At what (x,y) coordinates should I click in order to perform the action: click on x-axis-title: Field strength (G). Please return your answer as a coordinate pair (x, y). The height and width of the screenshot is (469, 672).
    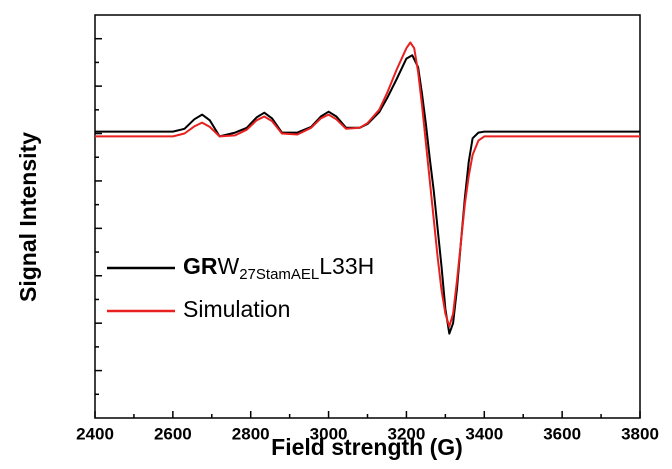
    Looking at the image, I should click on (367, 447).